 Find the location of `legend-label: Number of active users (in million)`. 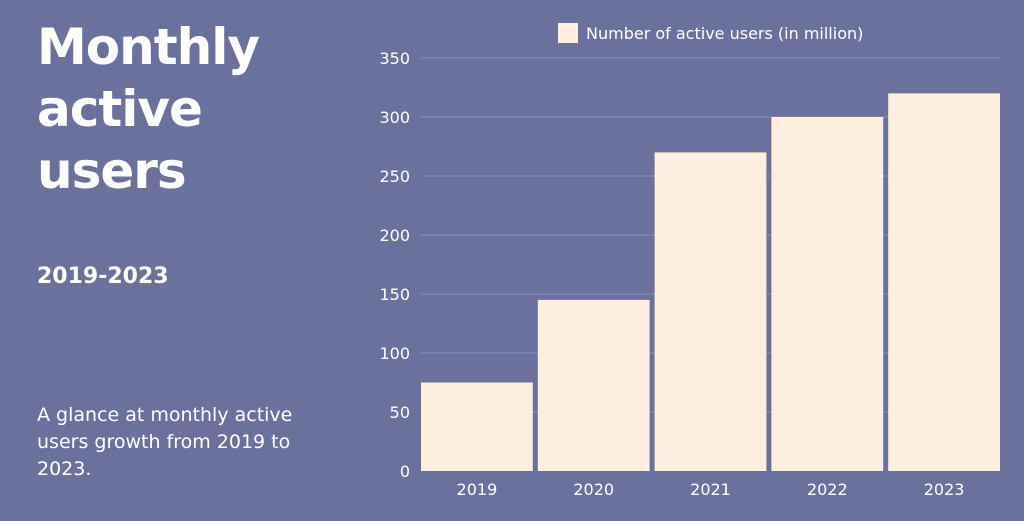

legend-label: Number of active users (in million) is located at coordinates (724, 33).